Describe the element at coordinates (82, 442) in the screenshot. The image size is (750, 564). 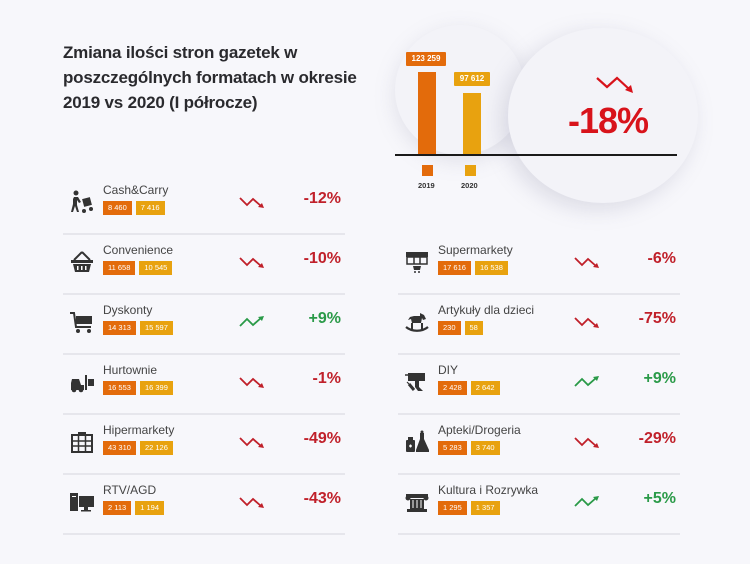
I see `building-icon` at that location.